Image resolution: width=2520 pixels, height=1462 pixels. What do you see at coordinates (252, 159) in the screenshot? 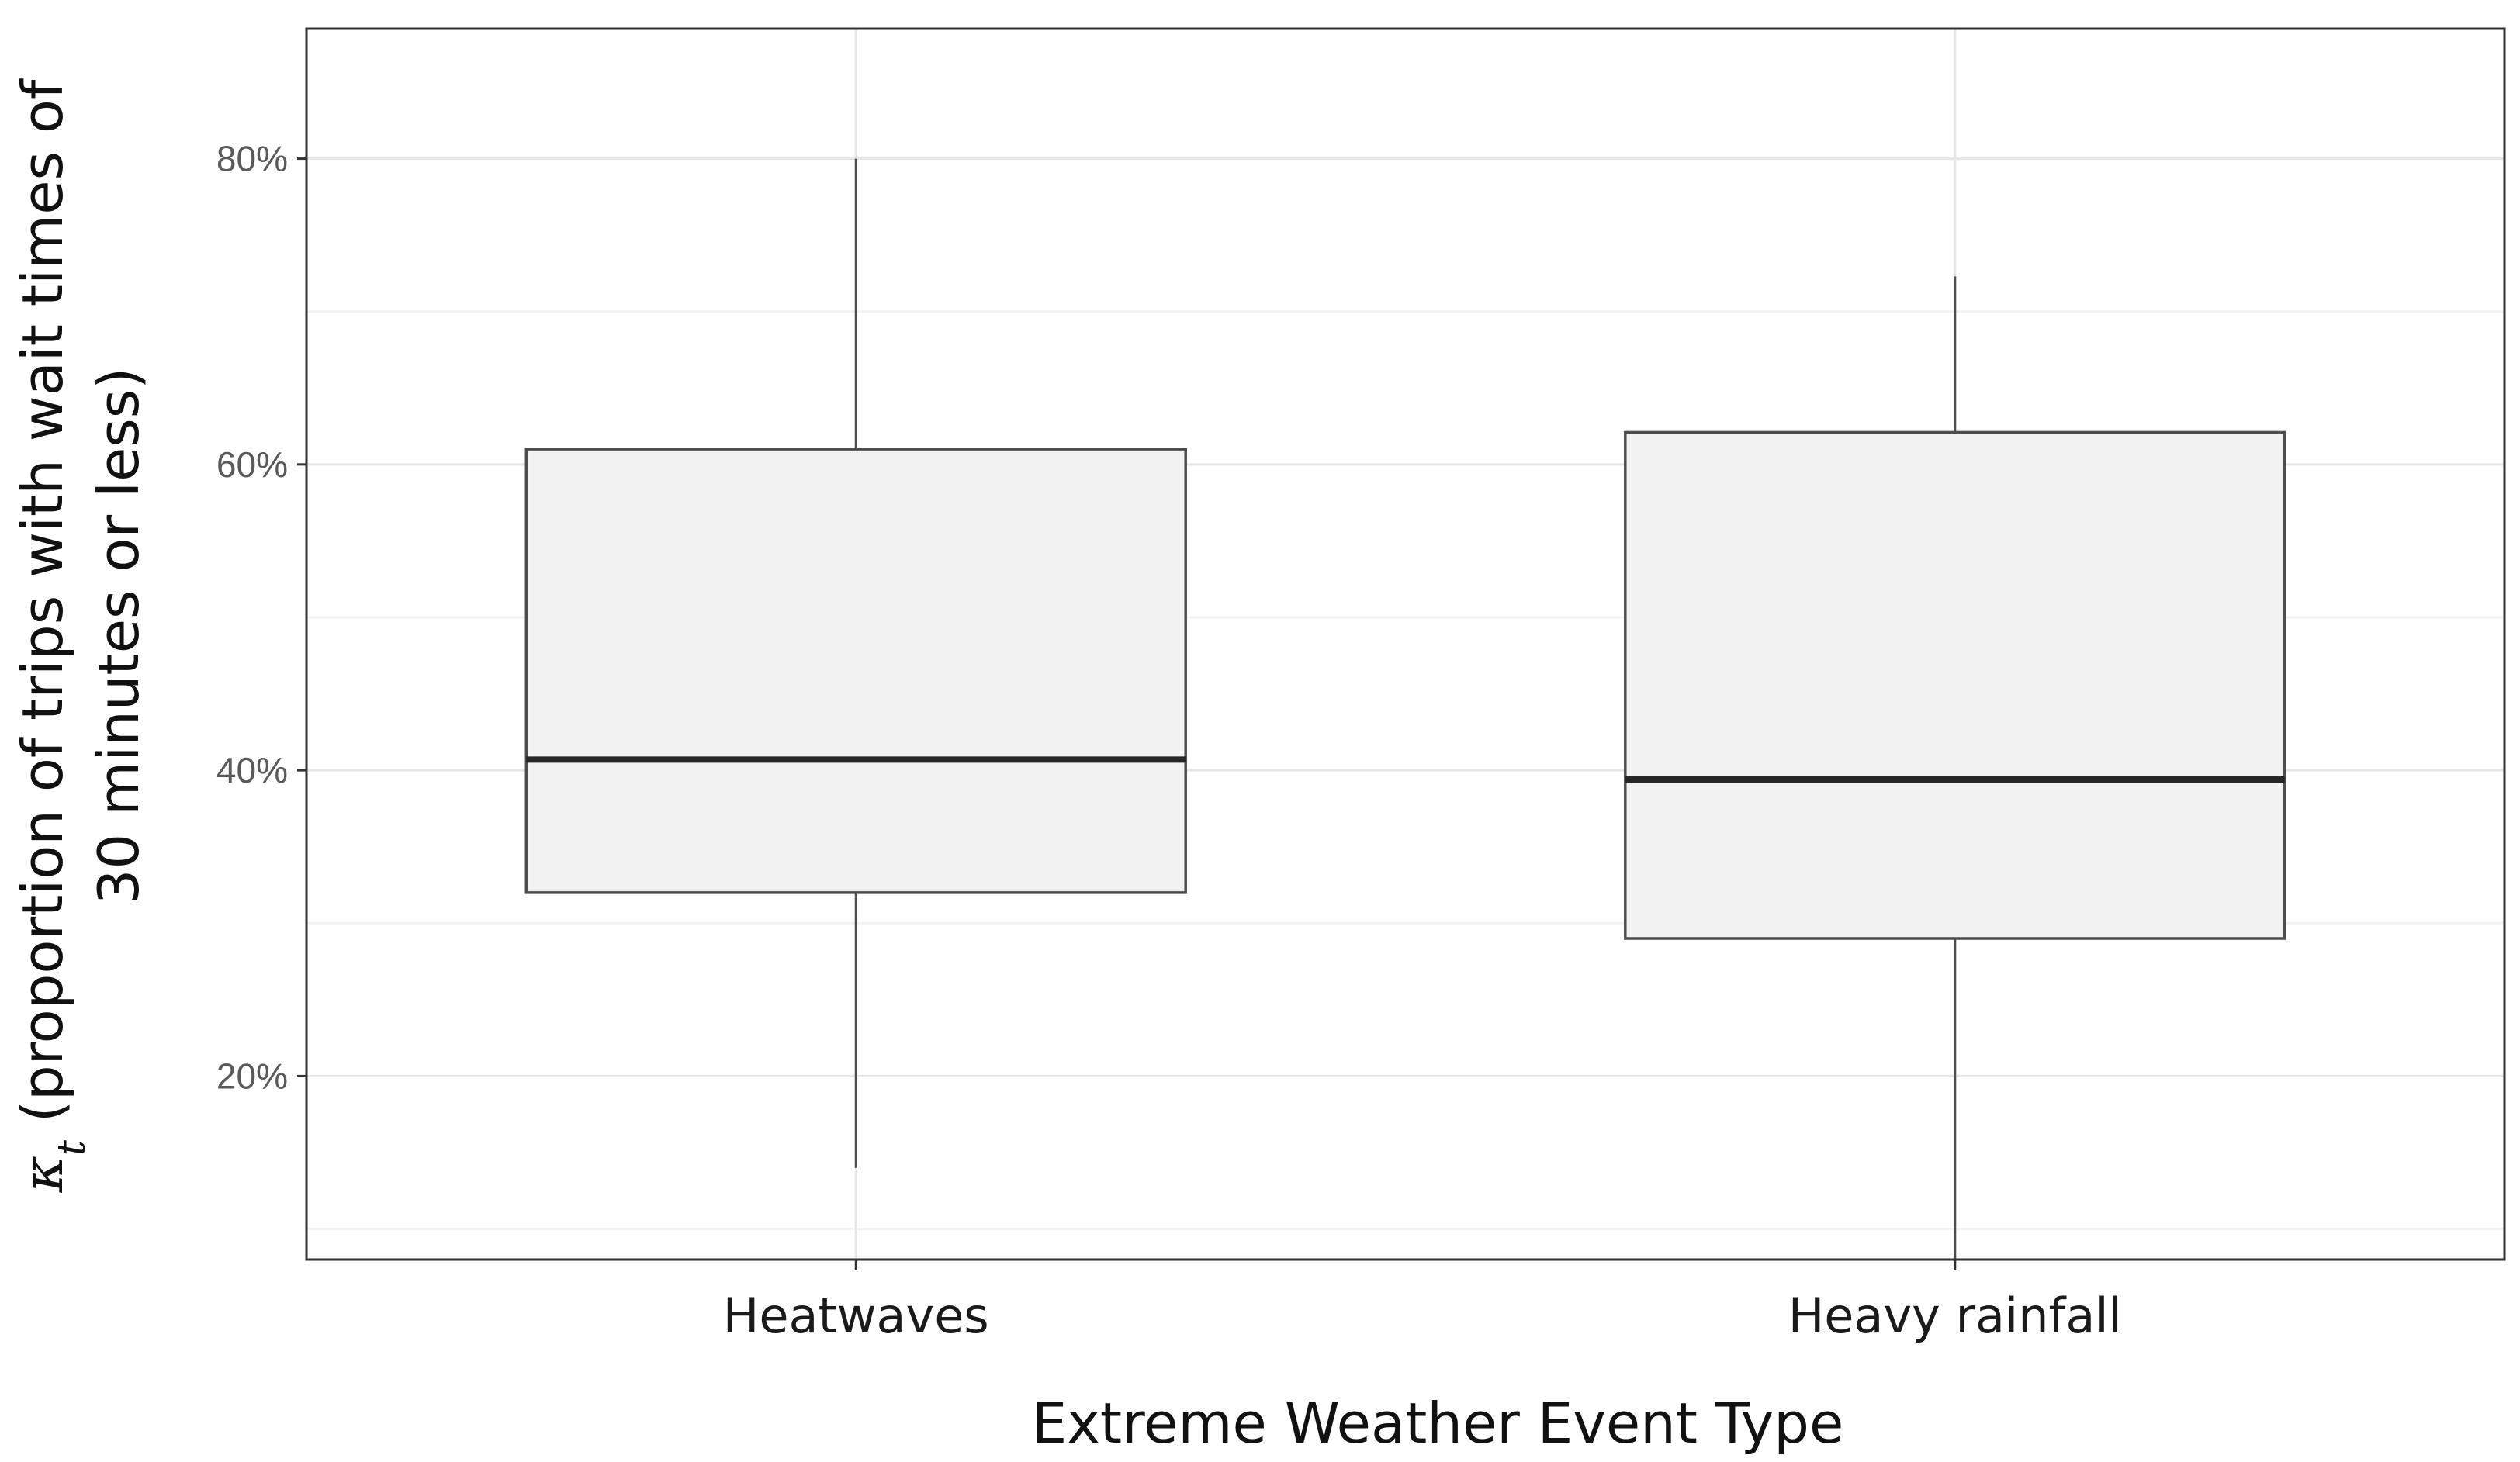
I see `y-tick-label: 80%` at bounding box center [252, 159].